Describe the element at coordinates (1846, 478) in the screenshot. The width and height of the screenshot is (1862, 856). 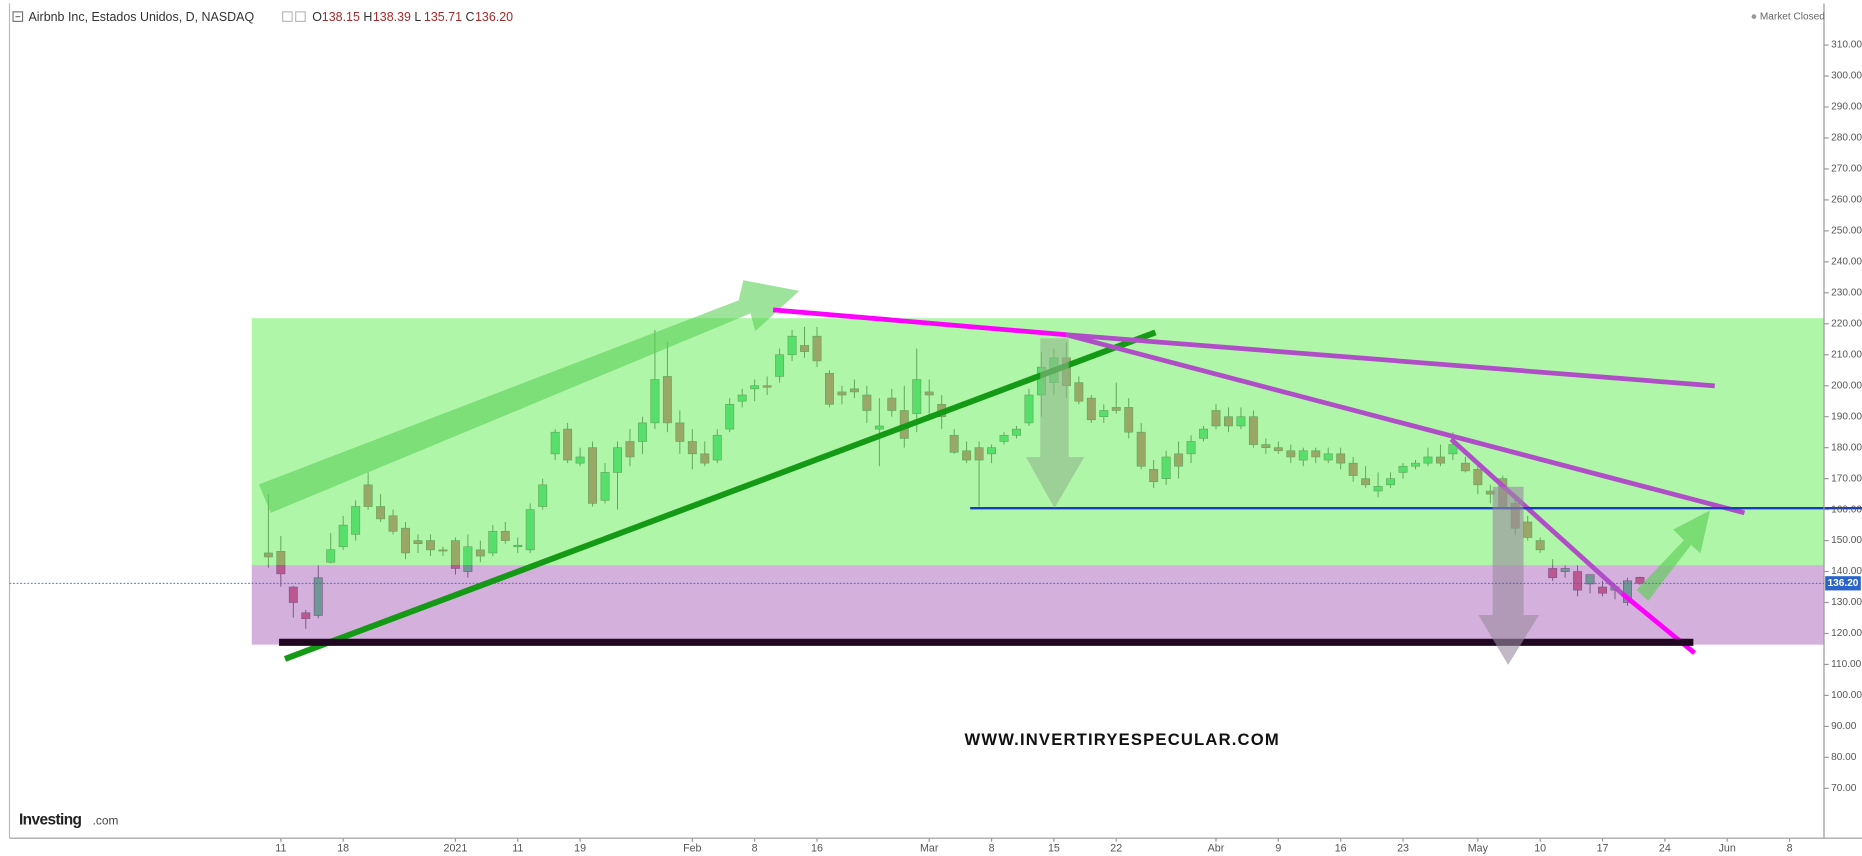
I see `y-tick-label: 170.00` at that location.